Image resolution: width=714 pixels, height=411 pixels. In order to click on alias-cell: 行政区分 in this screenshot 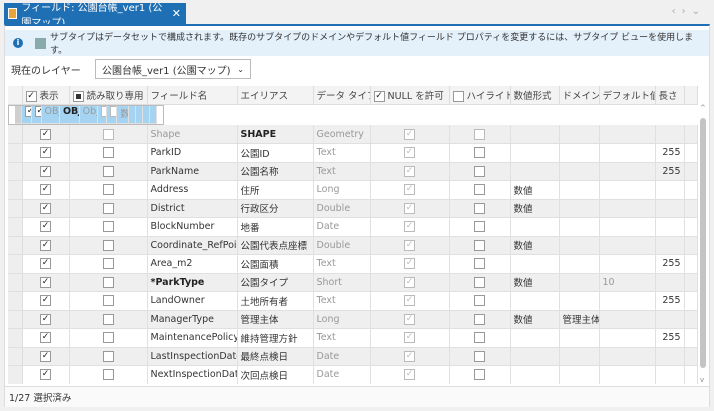, I will do `click(275, 208)`.